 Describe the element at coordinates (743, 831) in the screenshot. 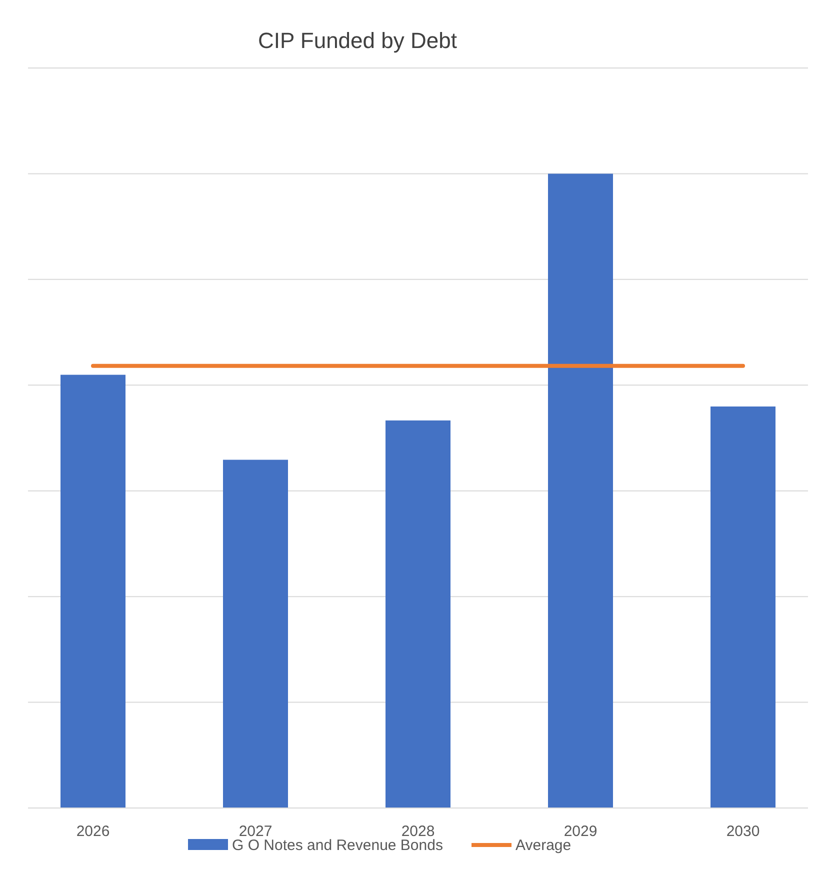

I see `x-tick-label: 2030` at that location.